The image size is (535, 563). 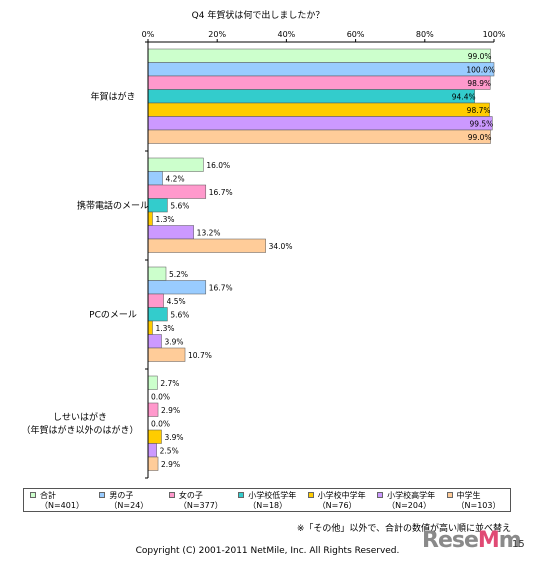 I want to click on legend-item: 小学校高学年 （N=204）, so click(x=405, y=500).